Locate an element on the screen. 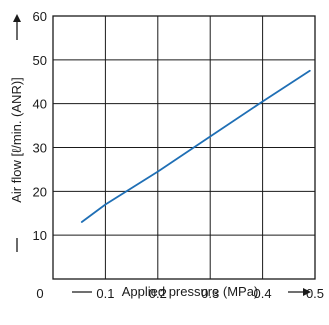 This screenshot has height=325, width=329. x-tick-labels: 0 0.1 0.2 0.3 0.4 0.5 is located at coordinates (180, 293).